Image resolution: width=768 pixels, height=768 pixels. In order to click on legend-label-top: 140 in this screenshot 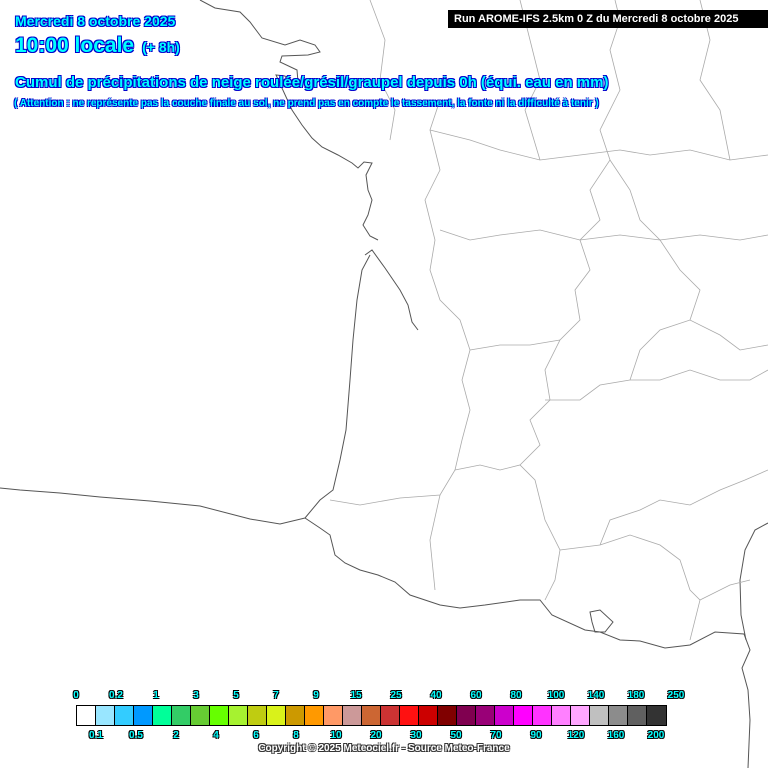, I will do `click(596, 695)`.